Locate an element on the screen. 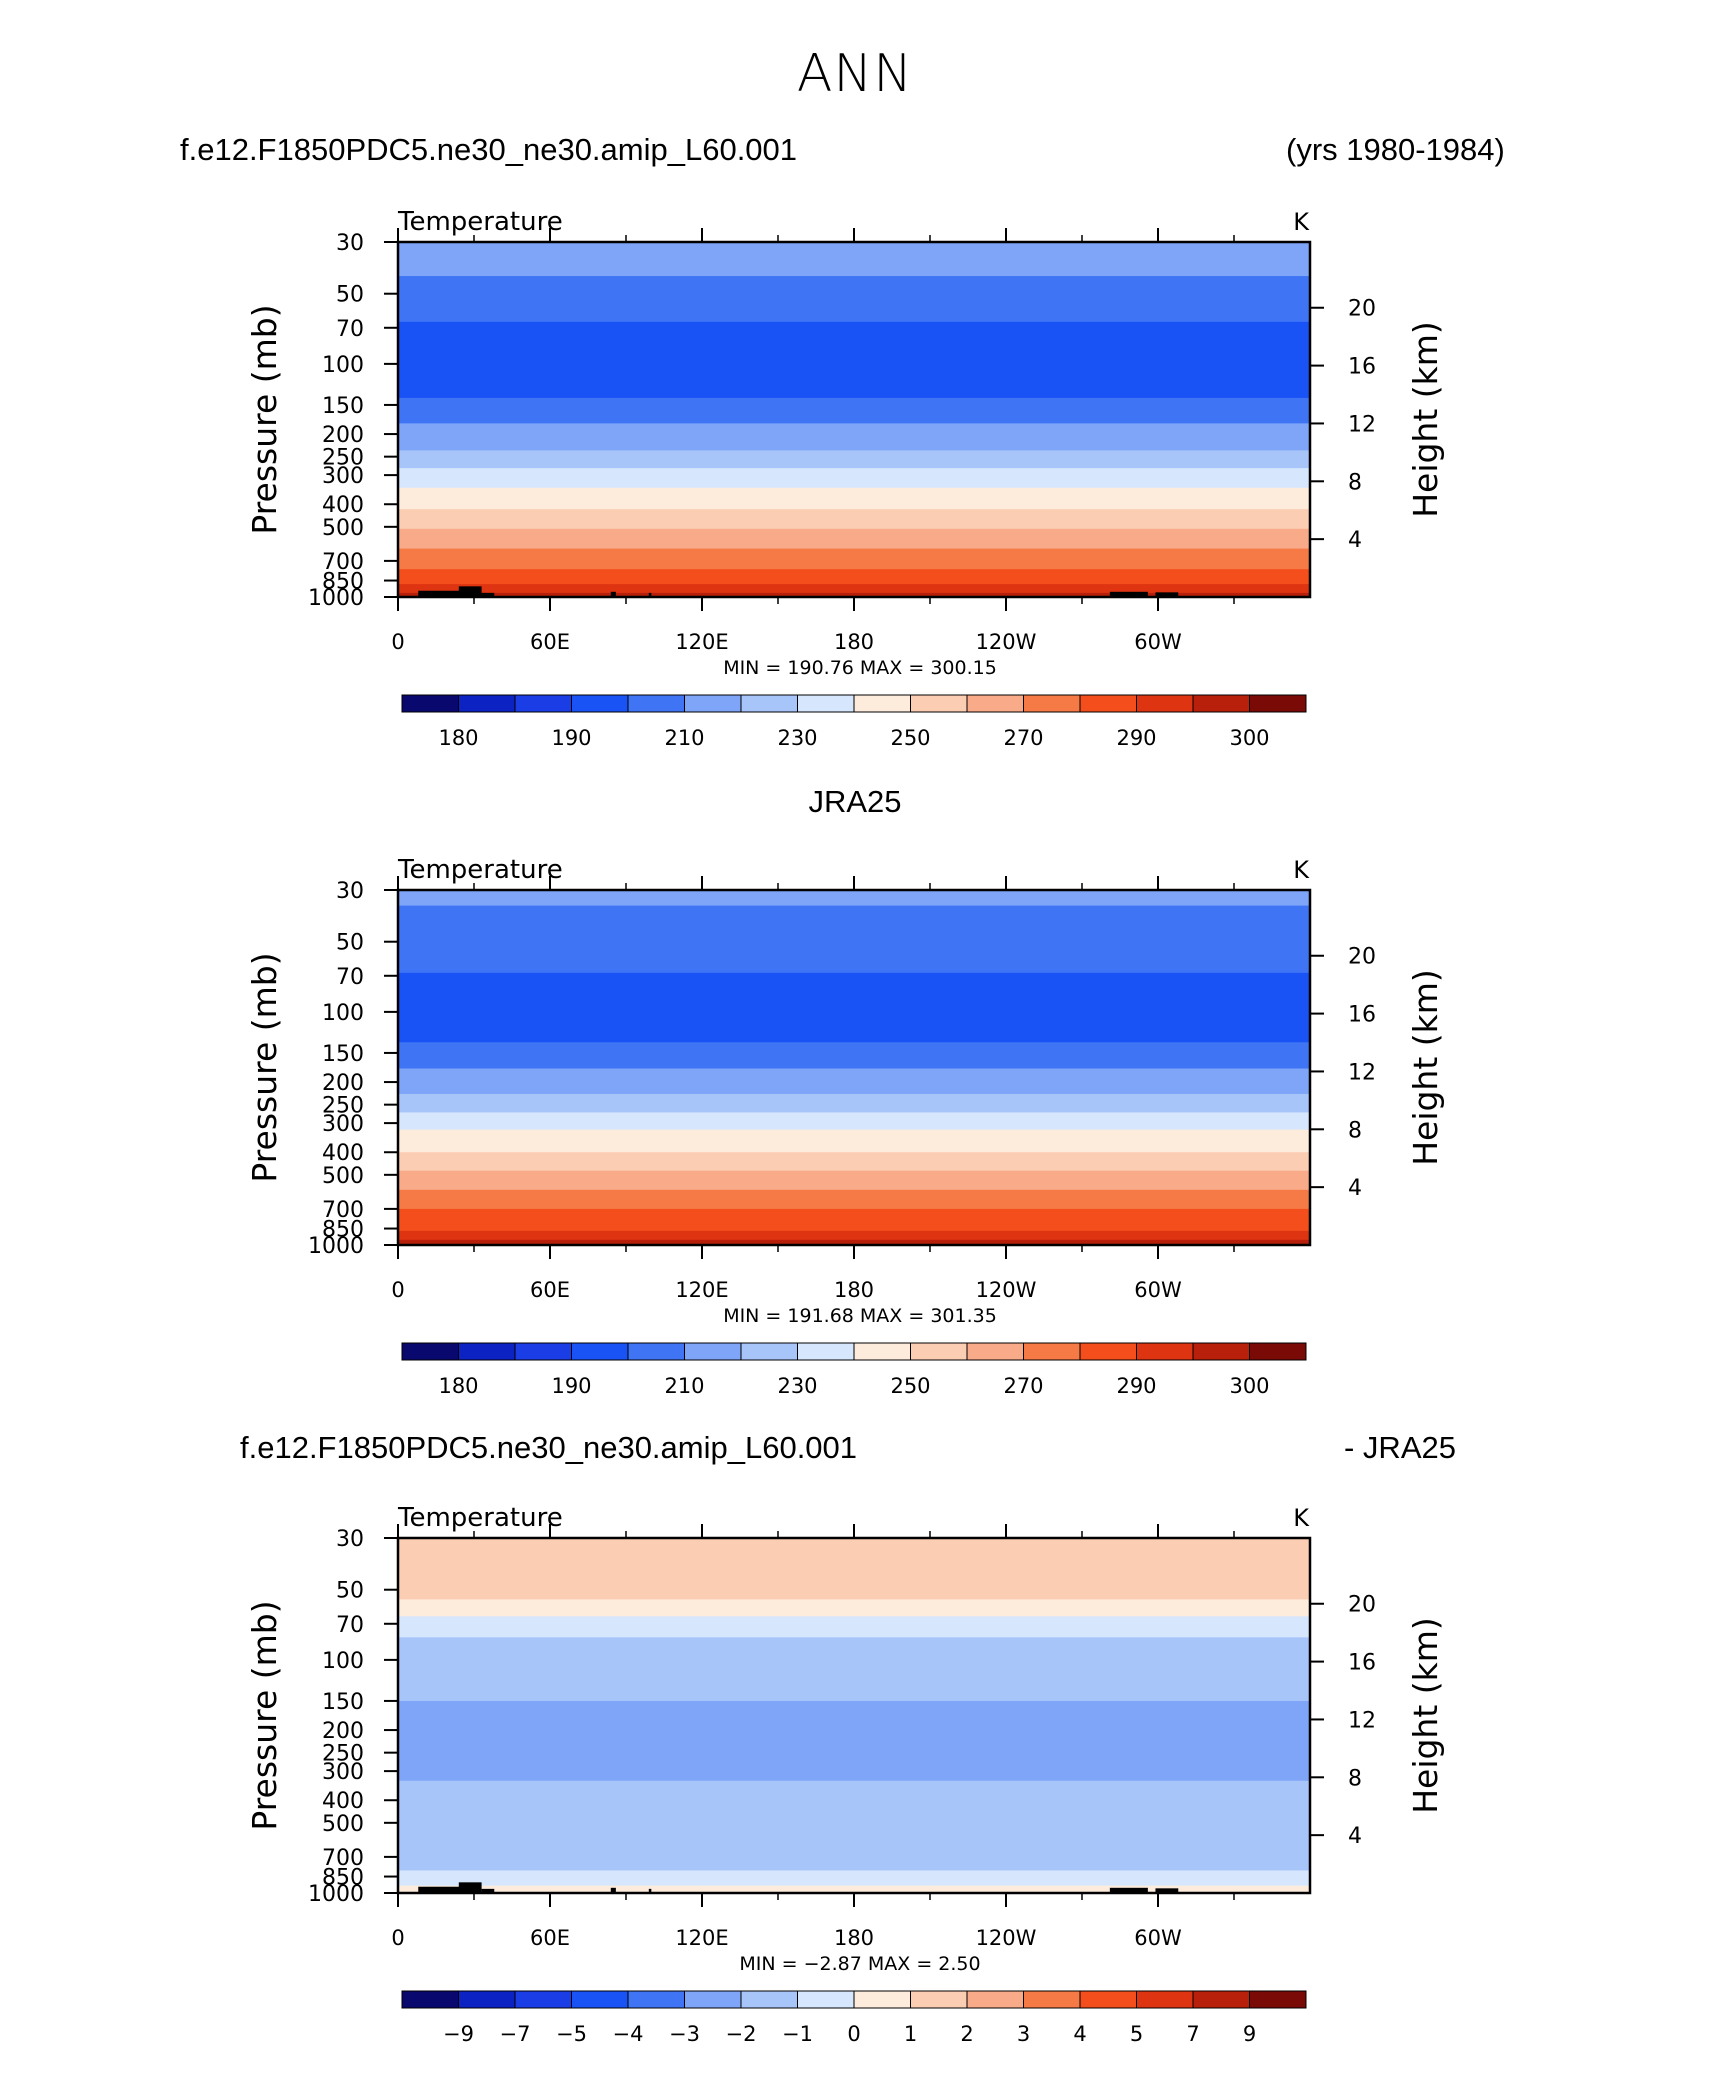 This screenshot has width=1710, height=2074. colorbar-label: 7 is located at coordinates (1192, 2034).